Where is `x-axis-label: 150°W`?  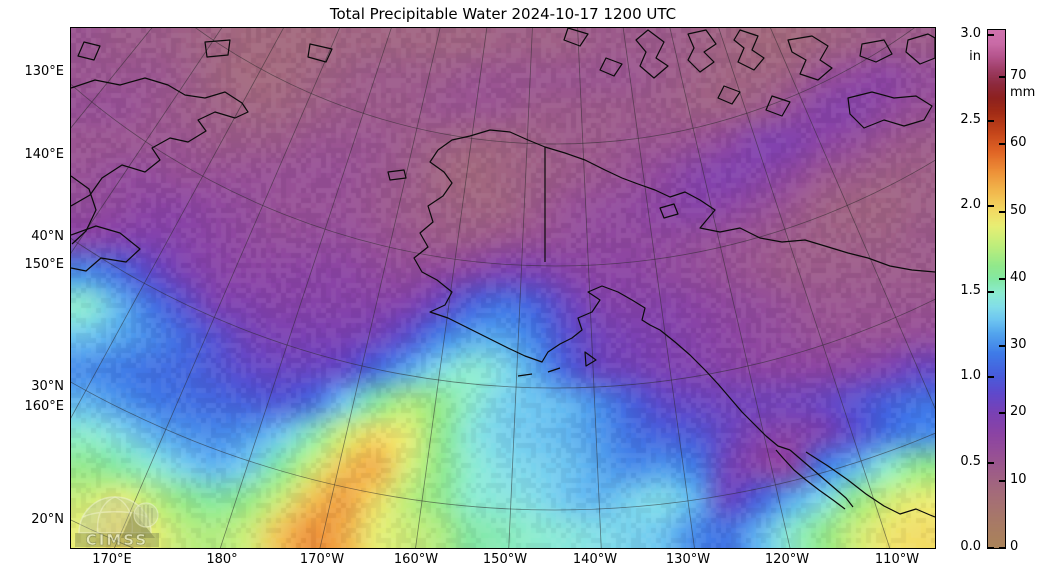
x-axis-label: 150°W is located at coordinates (505, 559).